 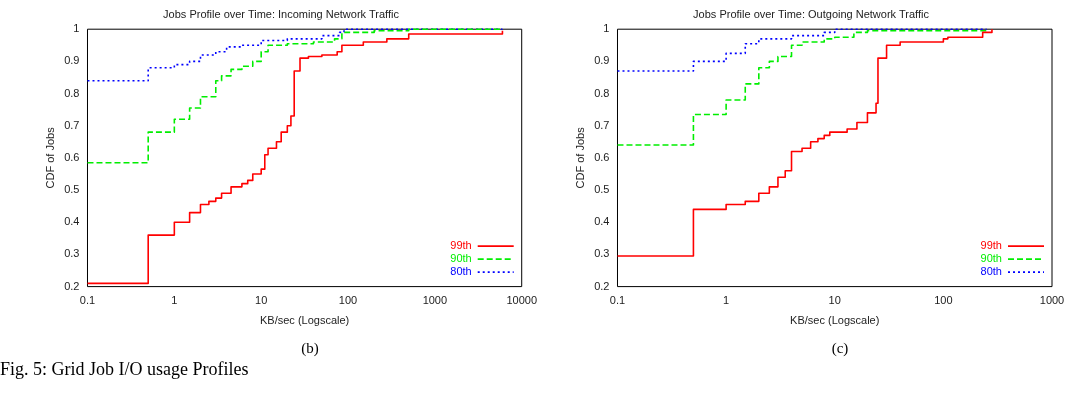 What do you see at coordinates (840, 348) in the screenshot?
I see `text: (c)` at bounding box center [840, 348].